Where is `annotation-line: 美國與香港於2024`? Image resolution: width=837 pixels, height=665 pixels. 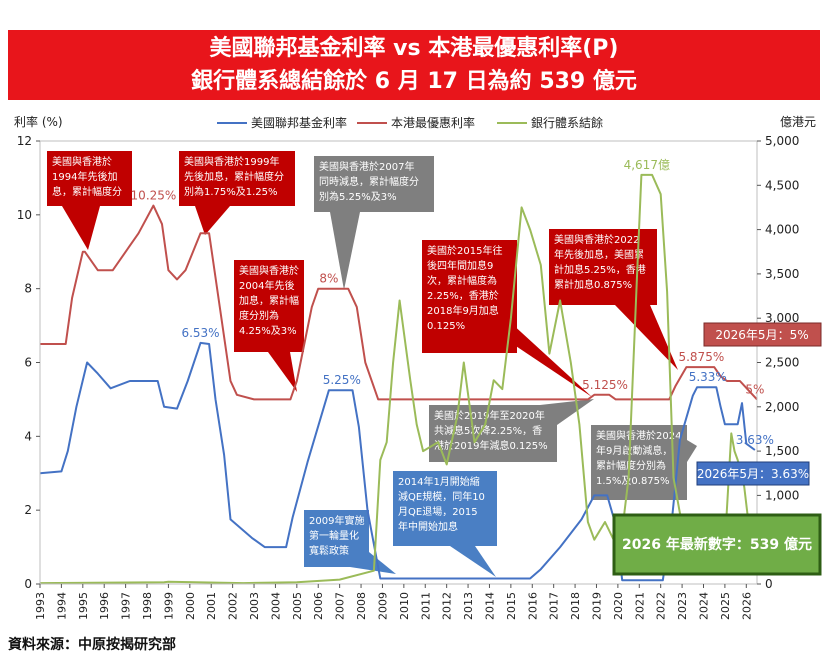
annotation-line: 美國與香港於2024 is located at coordinates (638, 435).